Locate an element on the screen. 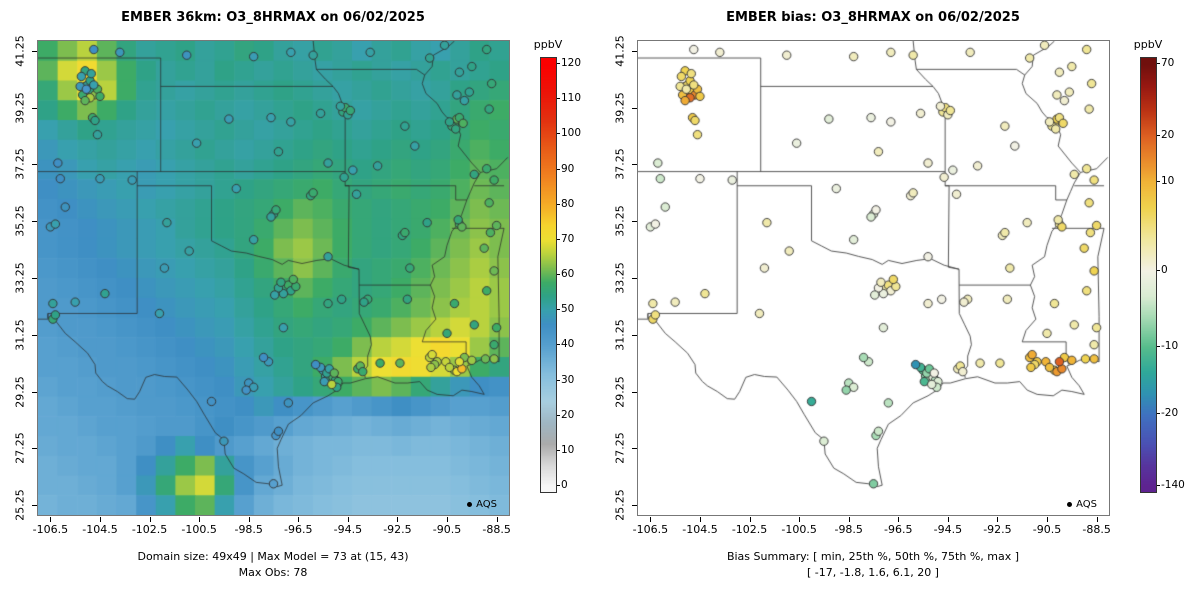 This screenshot has width=1200, height=600. bias-colorbar-title: ppbV is located at coordinates (1148, 44).